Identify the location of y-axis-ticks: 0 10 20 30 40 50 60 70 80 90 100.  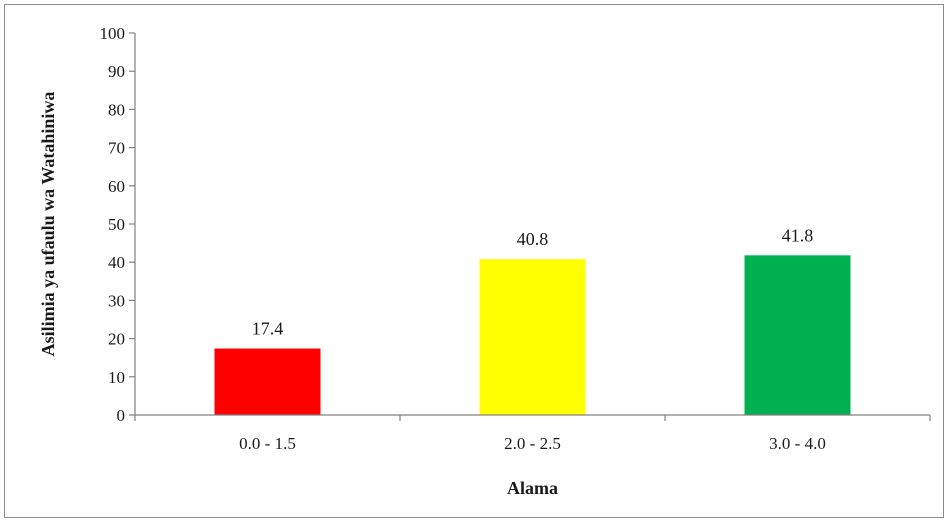
(117, 224).